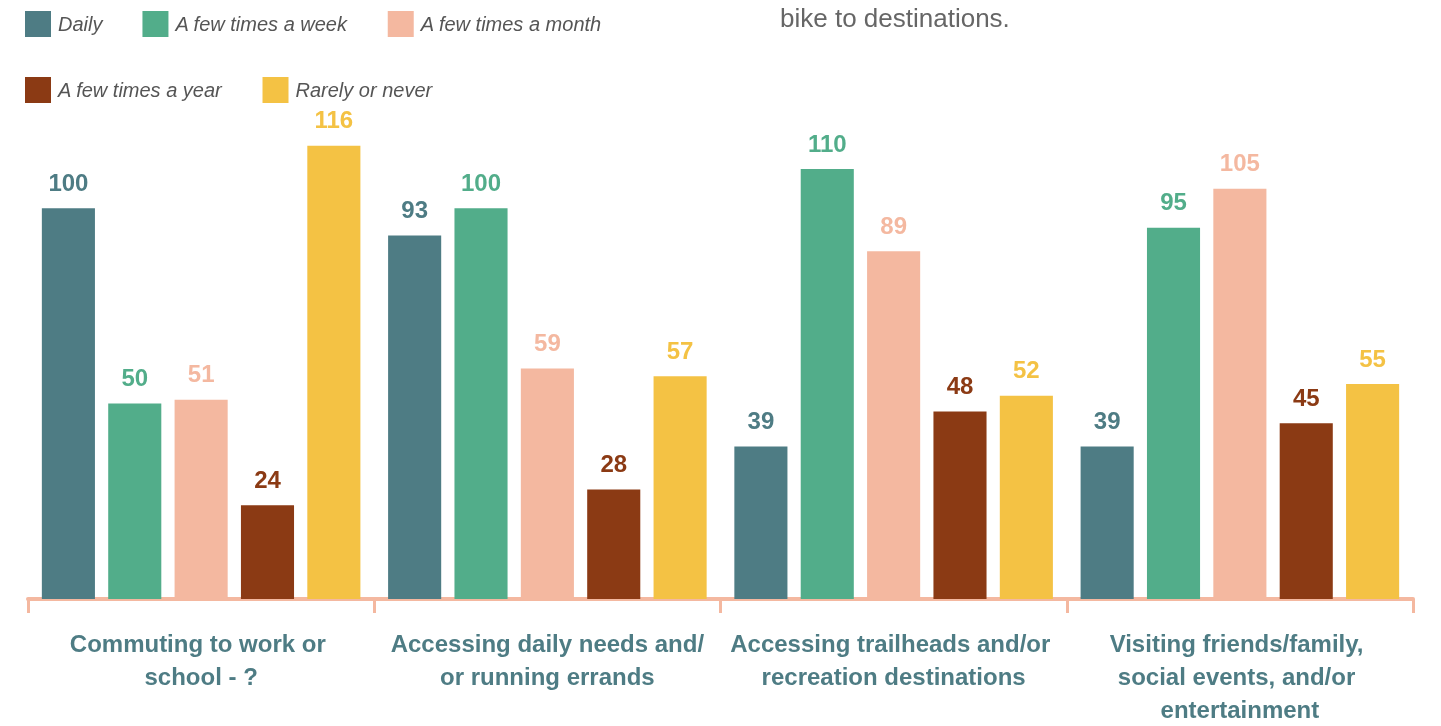 The image size is (1441, 726). Describe the element at coordinates (140, 90) in the screenshot. I see `legend-label: A few times a year` at that location.